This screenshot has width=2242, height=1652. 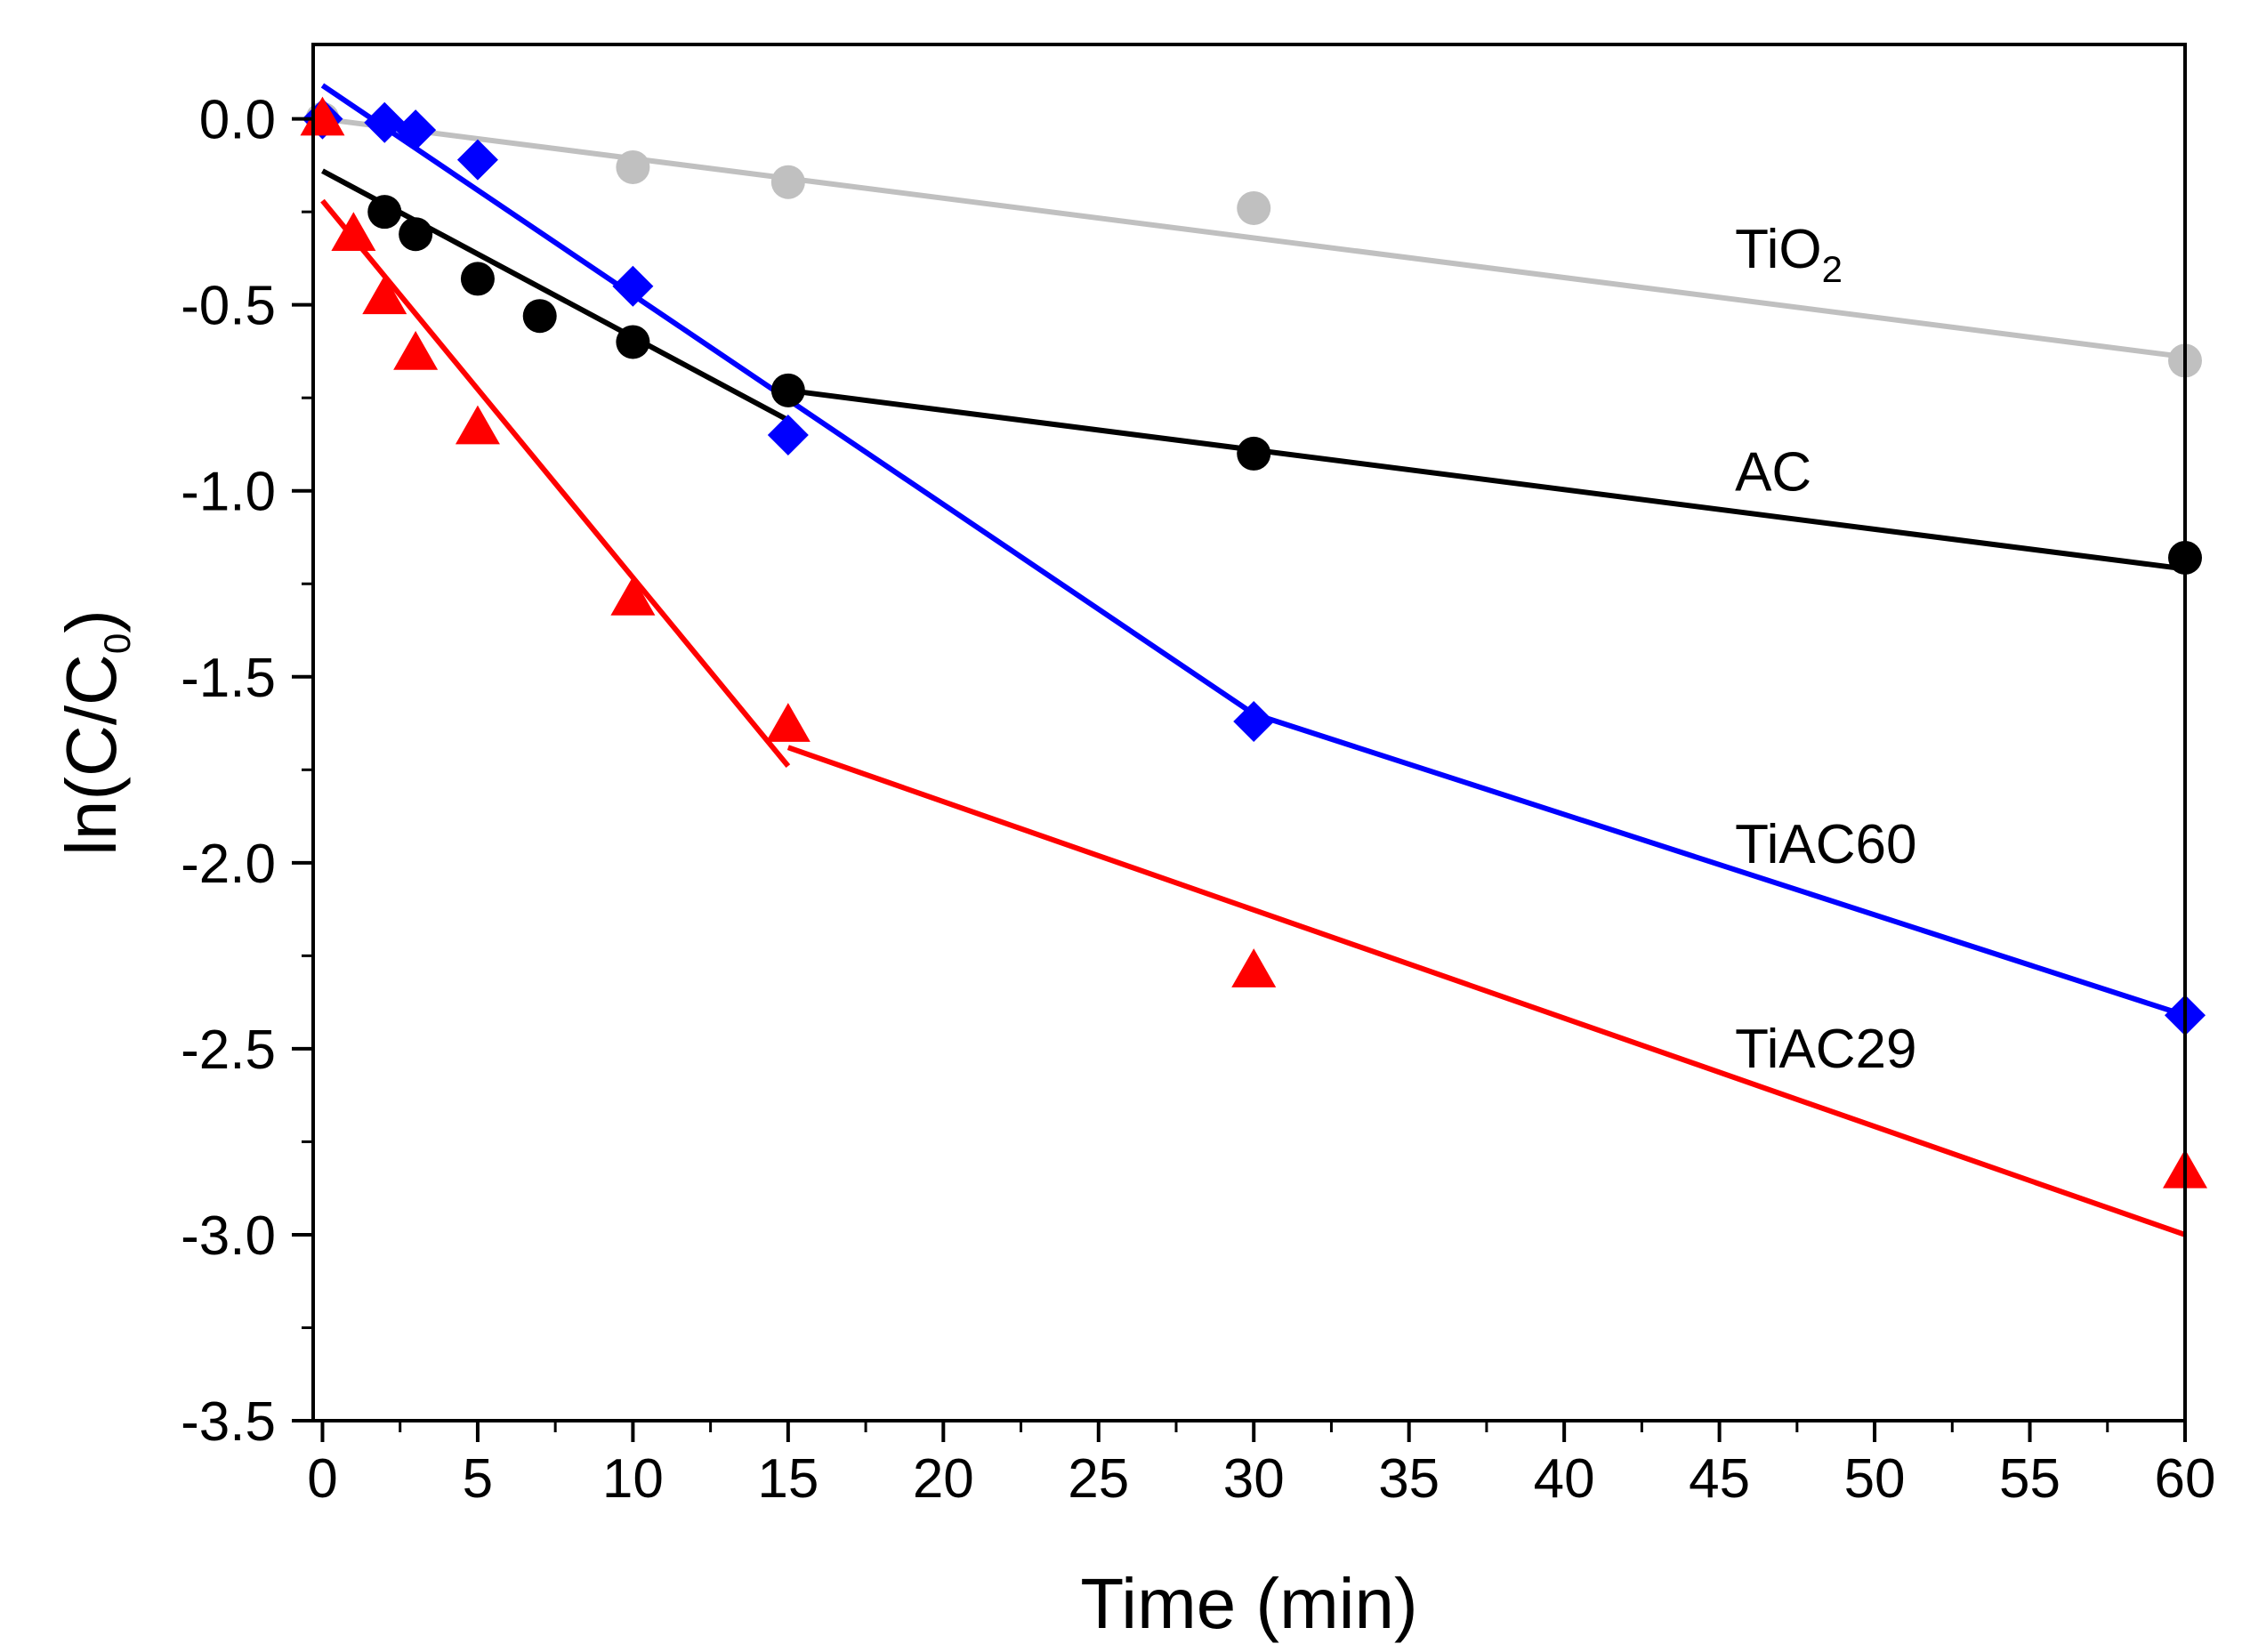 I want to click on x-tick-label: 5, so click(x=478, y=1479).